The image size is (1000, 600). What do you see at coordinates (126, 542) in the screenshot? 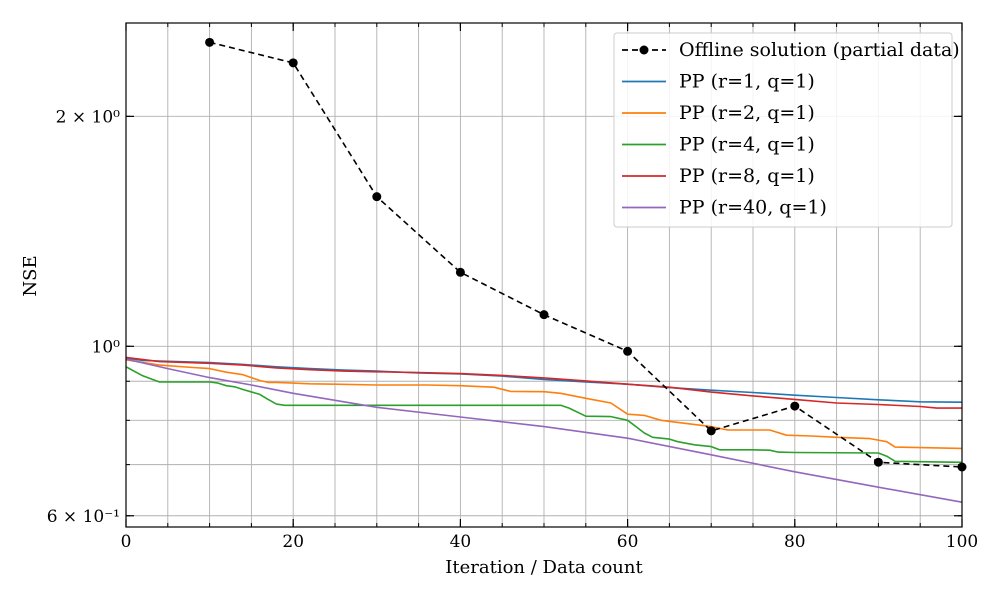
I see `x-tick-label: 0` at bounding box center [126, 542].